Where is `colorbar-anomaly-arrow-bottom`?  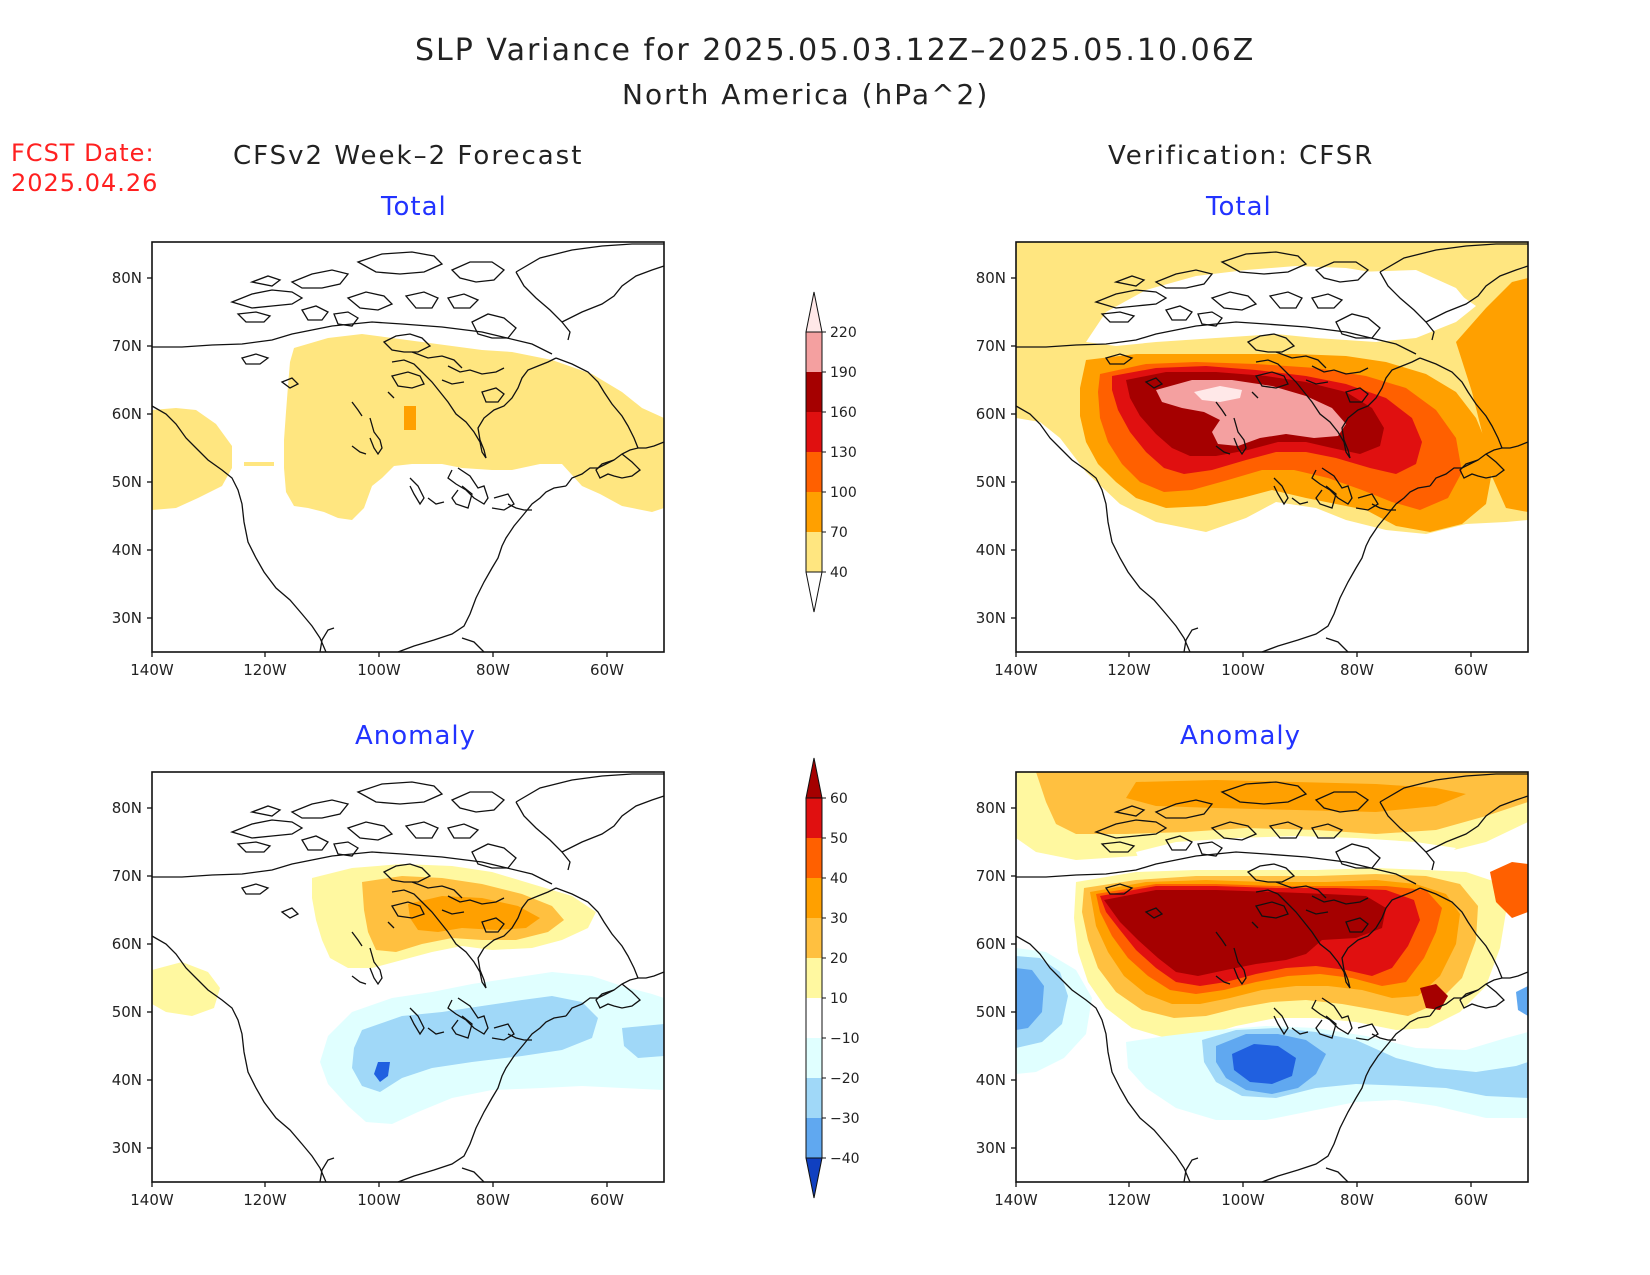
colorbar-anomaly-arrow-bottom is located at coordinates (814, 1178).